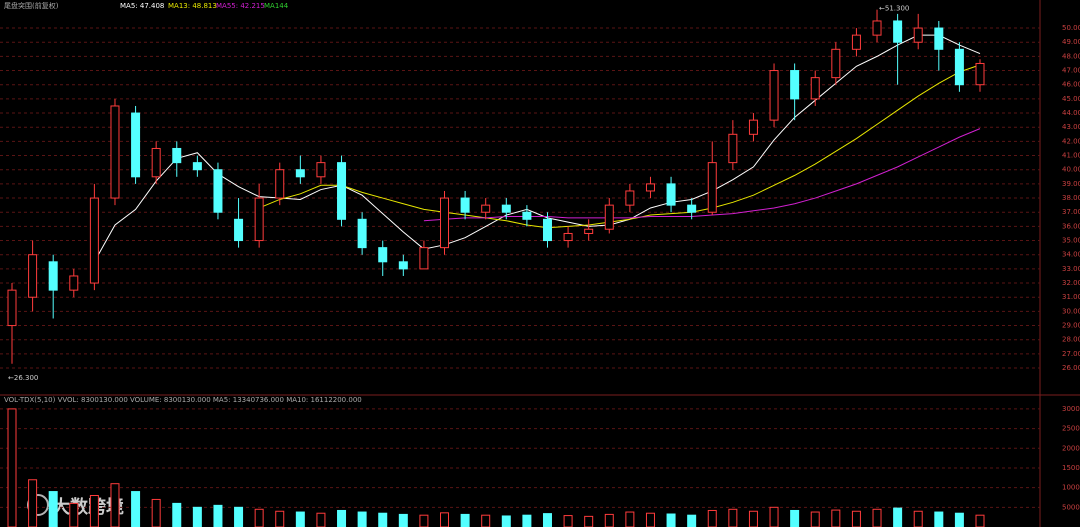  I want to click on y-tick-label: 29.00, so click(1071, 326).